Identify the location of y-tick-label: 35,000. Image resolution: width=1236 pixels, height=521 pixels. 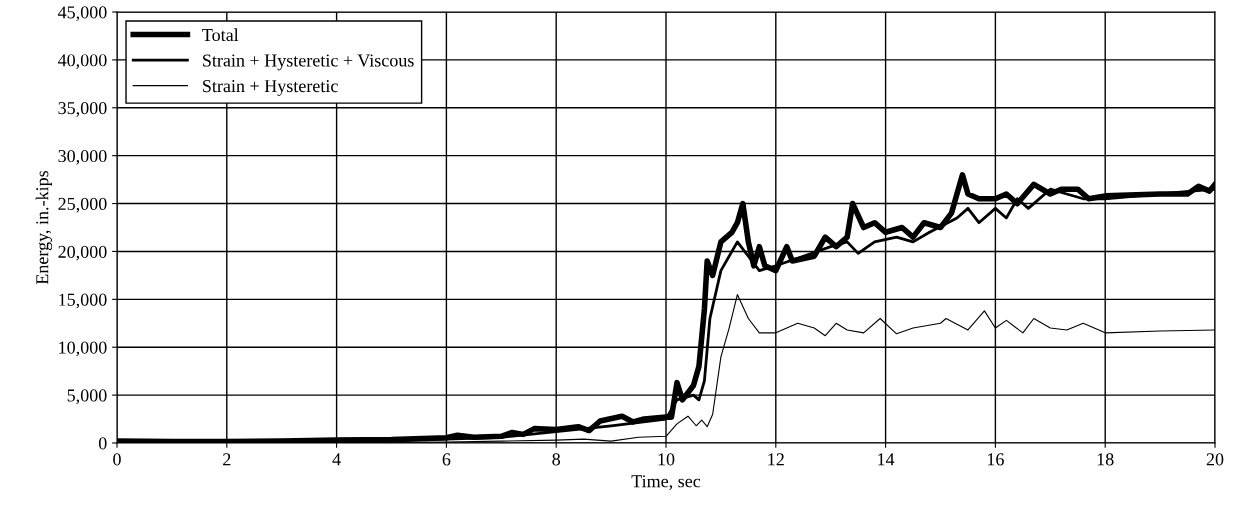
(82, 109).